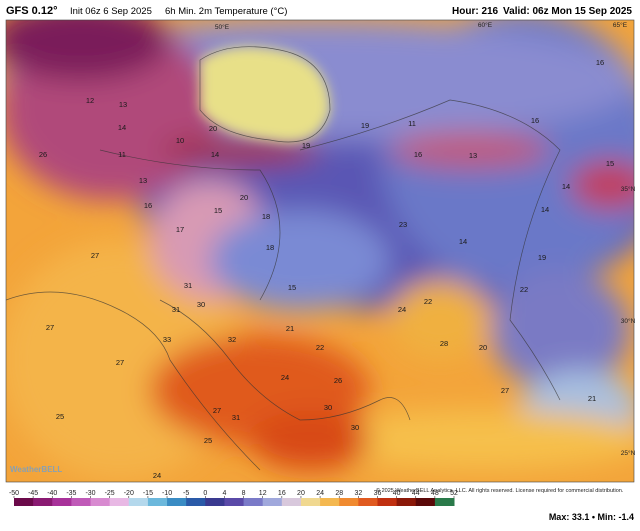 Image resolution: width=640 pixels, height=531 pixels. I want to click on valid: Valid: 06z Mon 15 Sep 2025, so click(567, 11).